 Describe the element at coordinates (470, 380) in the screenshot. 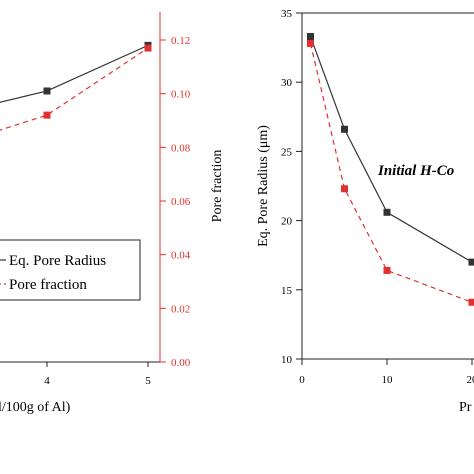

I see `right-x-tick-label: 20` at that location.